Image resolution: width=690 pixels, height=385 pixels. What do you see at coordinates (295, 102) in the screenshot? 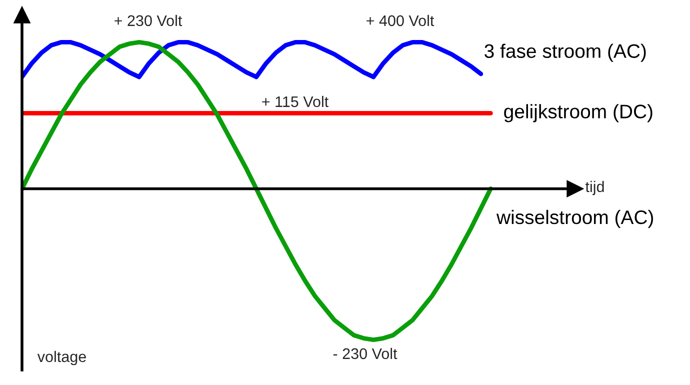
I see `annotation: + 115 Volt` at bounding box center [295, 102].